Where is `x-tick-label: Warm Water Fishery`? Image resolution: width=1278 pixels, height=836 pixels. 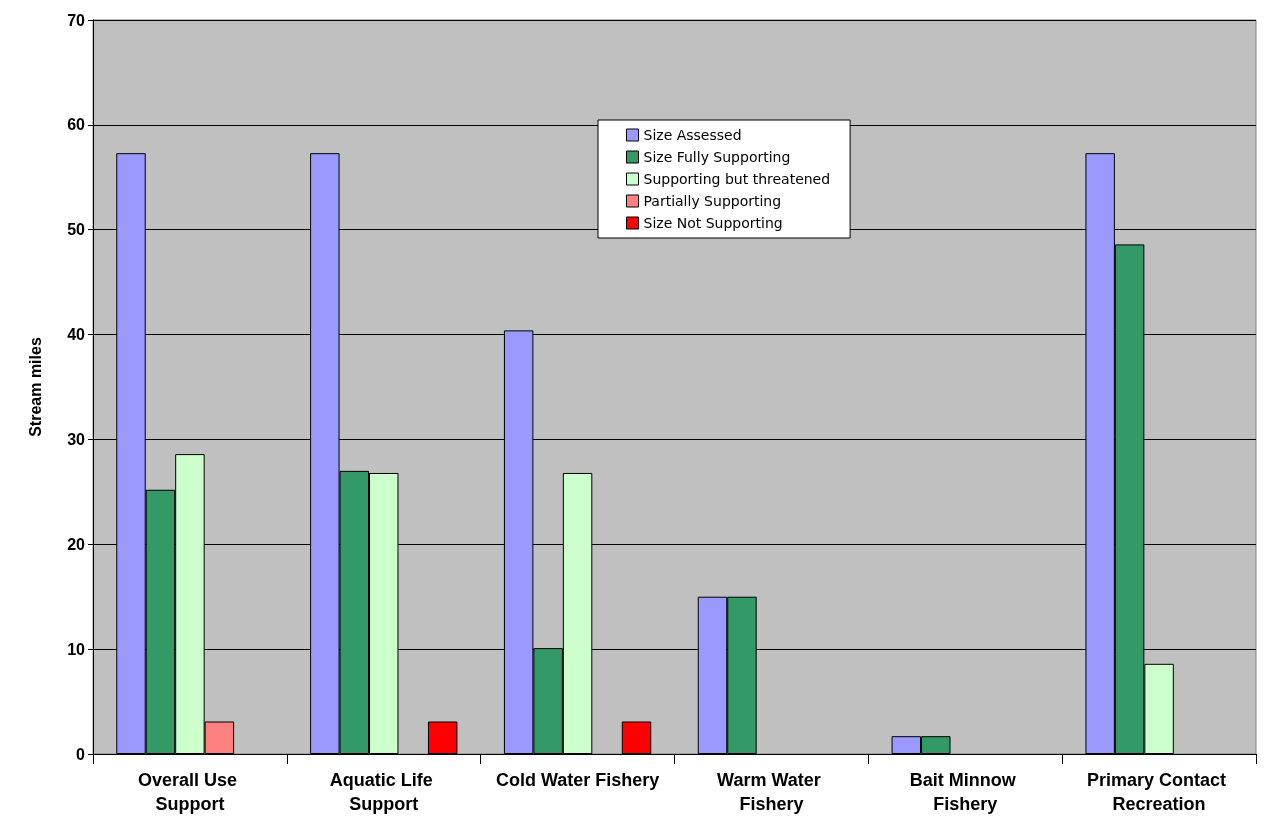 x-tick-label: Warm Water Fishery is located at coordinates (771, 792).